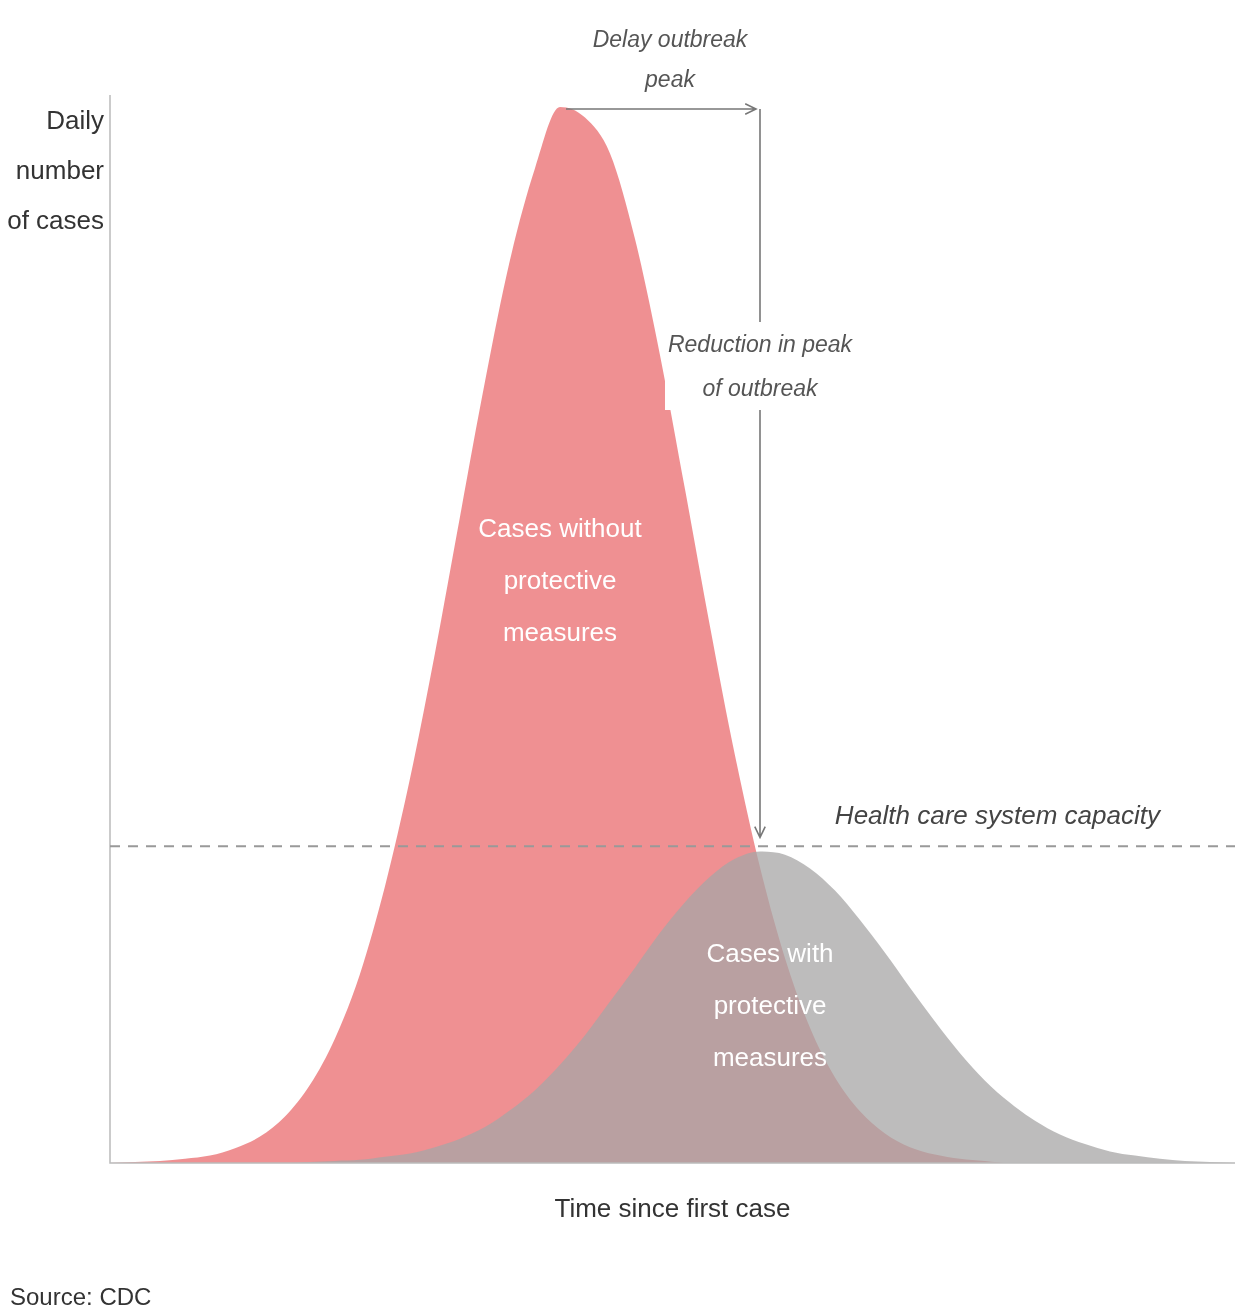  What do you see at coordinates (55, 170) in the screenshot?
I see `y-axis-title: Daily number of cases` at bounding box center [55, 170].